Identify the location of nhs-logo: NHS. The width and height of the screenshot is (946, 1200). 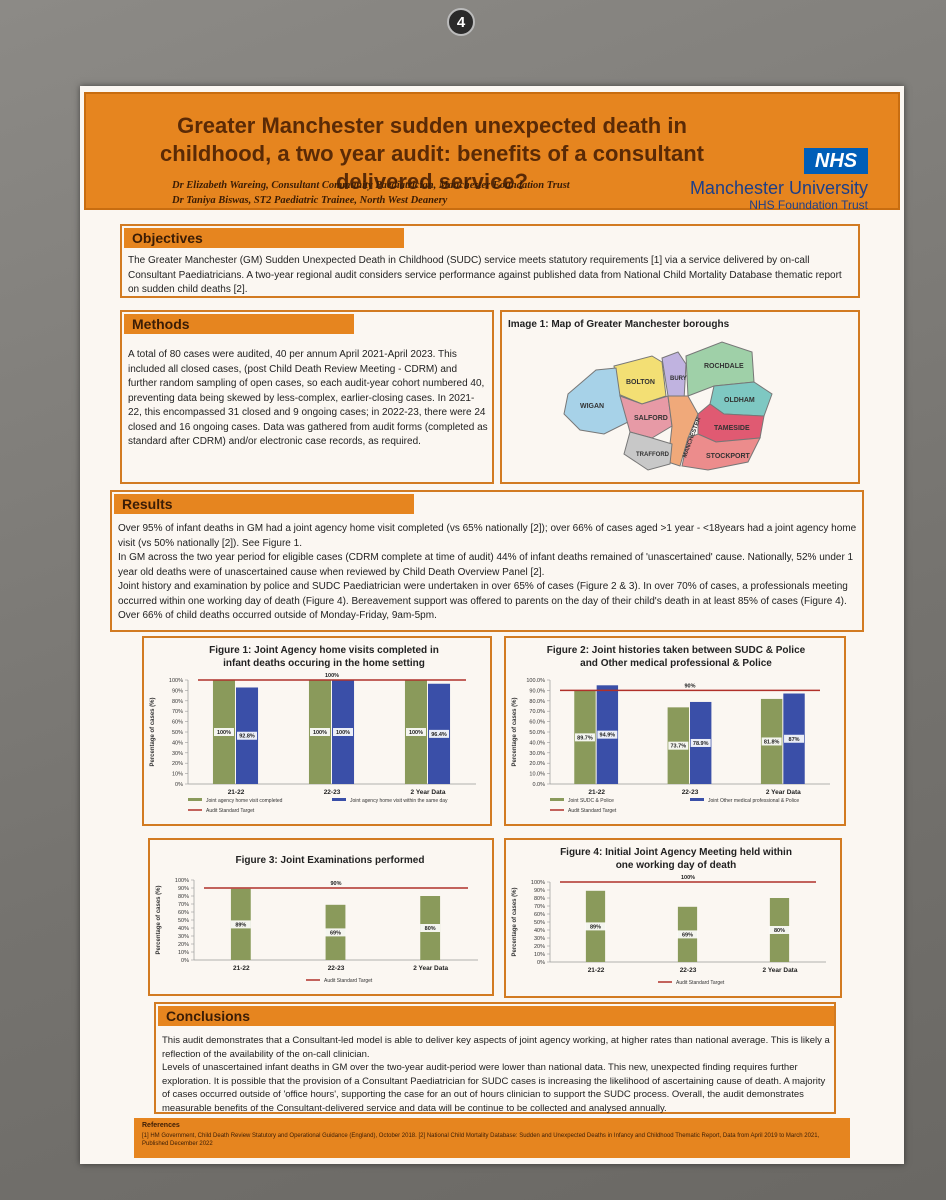
(836, 161).